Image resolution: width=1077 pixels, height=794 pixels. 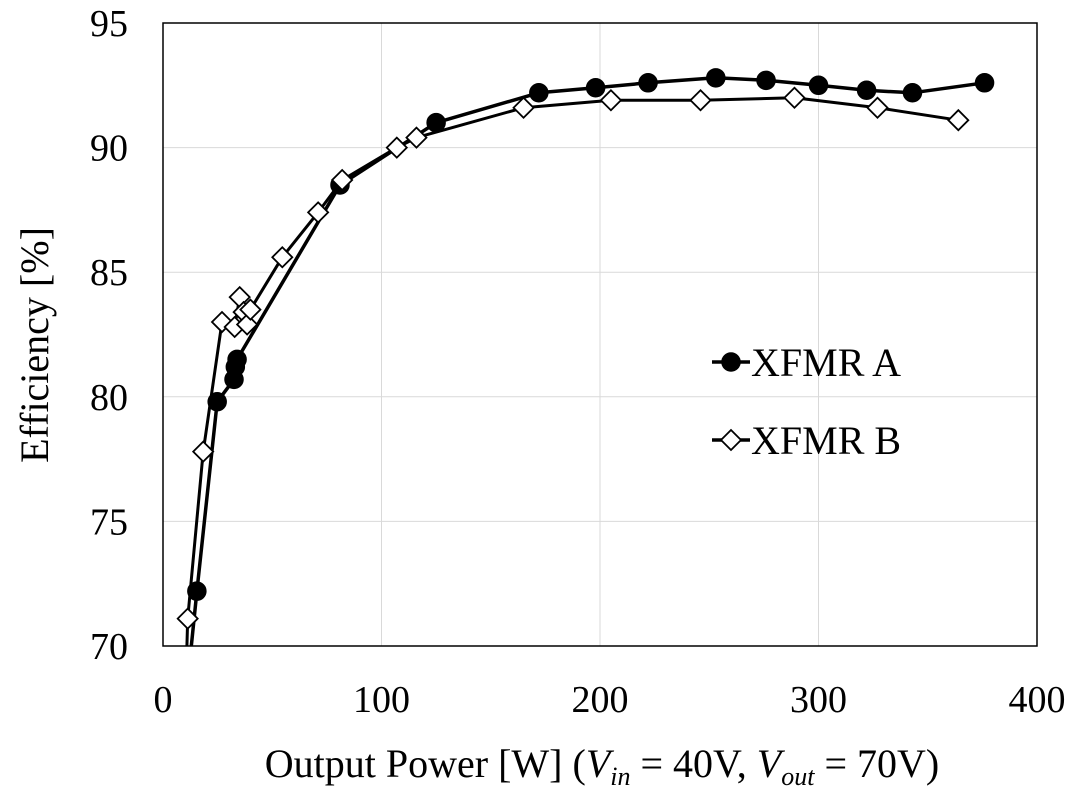 What do you see at coordinates (109, 522) in the screenshot?
I see `y-tick-label: 75` at bounding box center [109, 522].